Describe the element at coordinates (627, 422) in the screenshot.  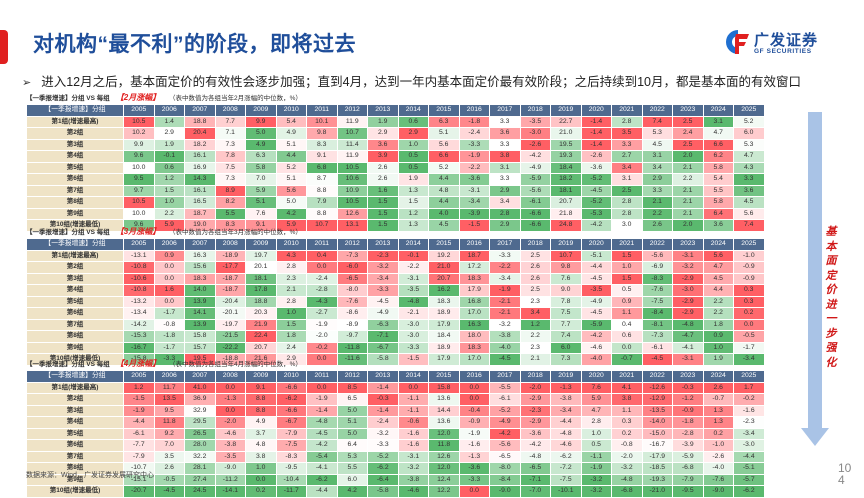
I see `value-cell: 0.3` at that location.